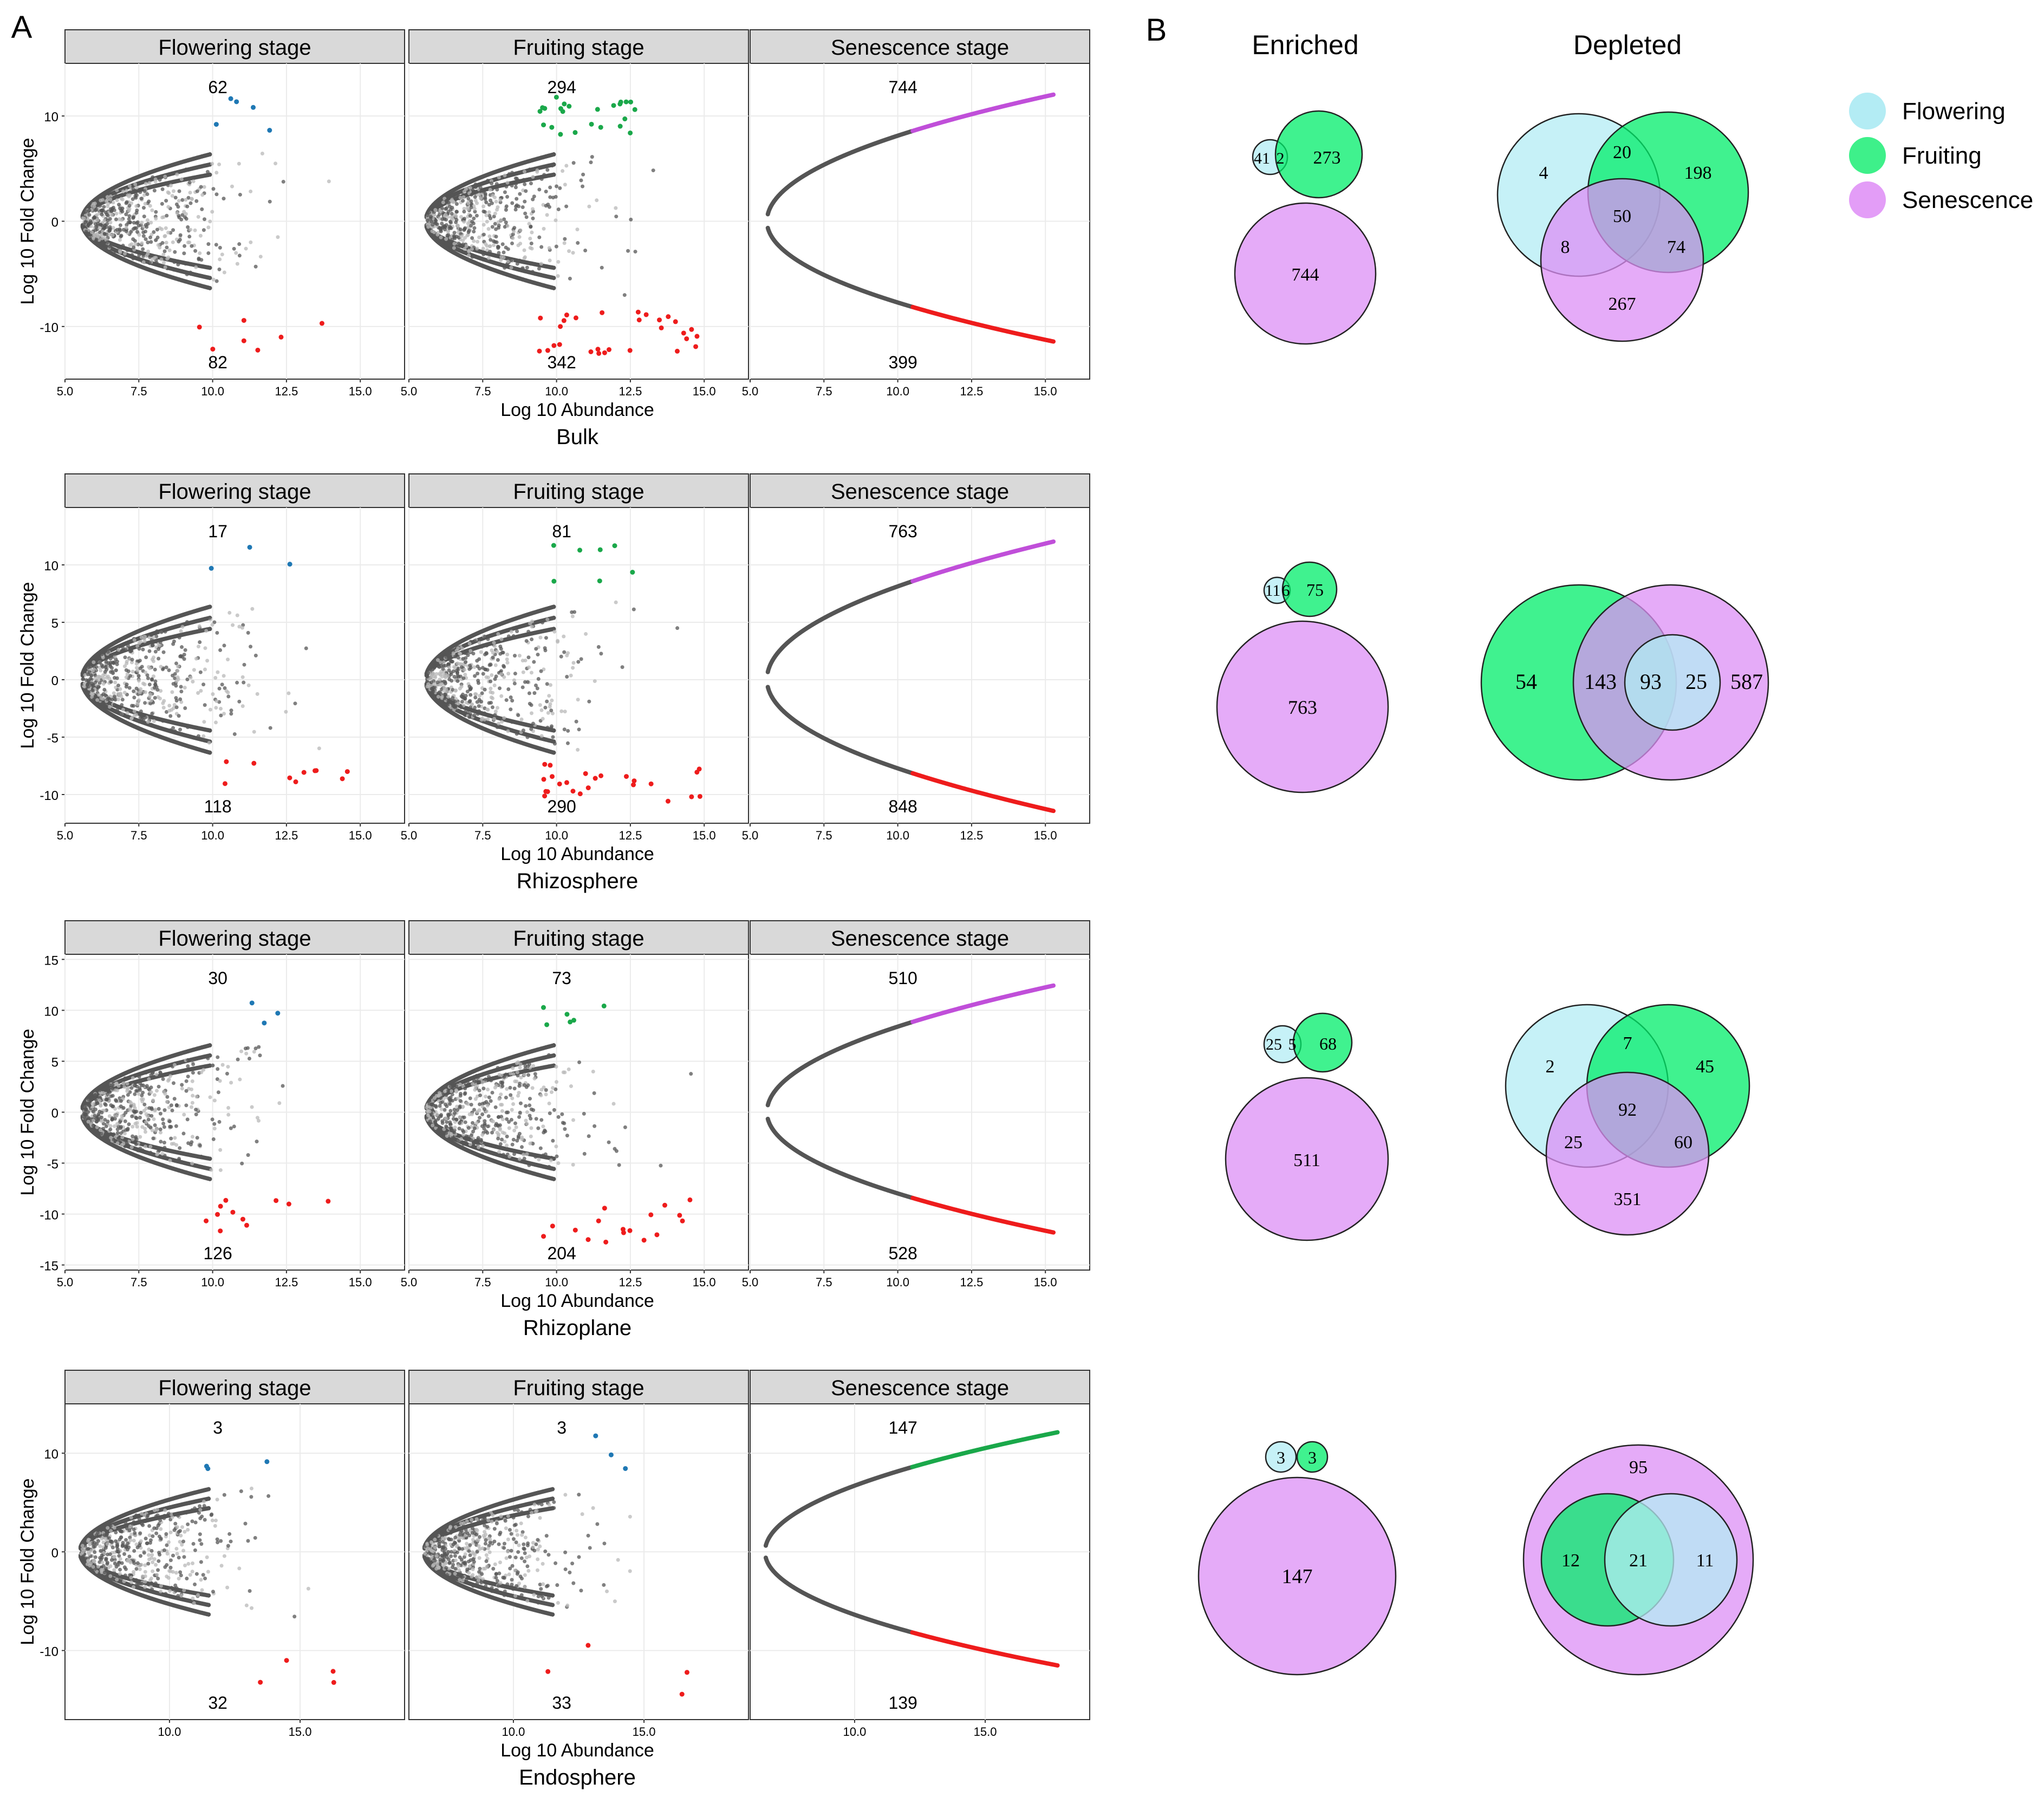 Image resolution: width=2044 pixels, height=1803 pixels. What do you see at coordinates (630, 391) in the screenshot?
I see `x-tick-label: 12.5` at bounding box center [630, 391].